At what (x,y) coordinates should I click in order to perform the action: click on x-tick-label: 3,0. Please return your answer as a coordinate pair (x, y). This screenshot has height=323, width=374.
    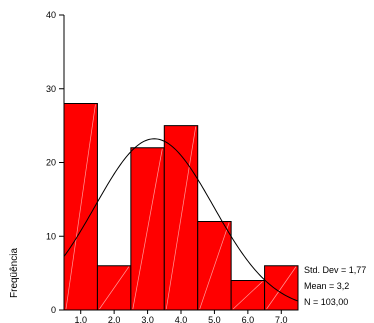
    Looking at the image, I should click on (147, 319).